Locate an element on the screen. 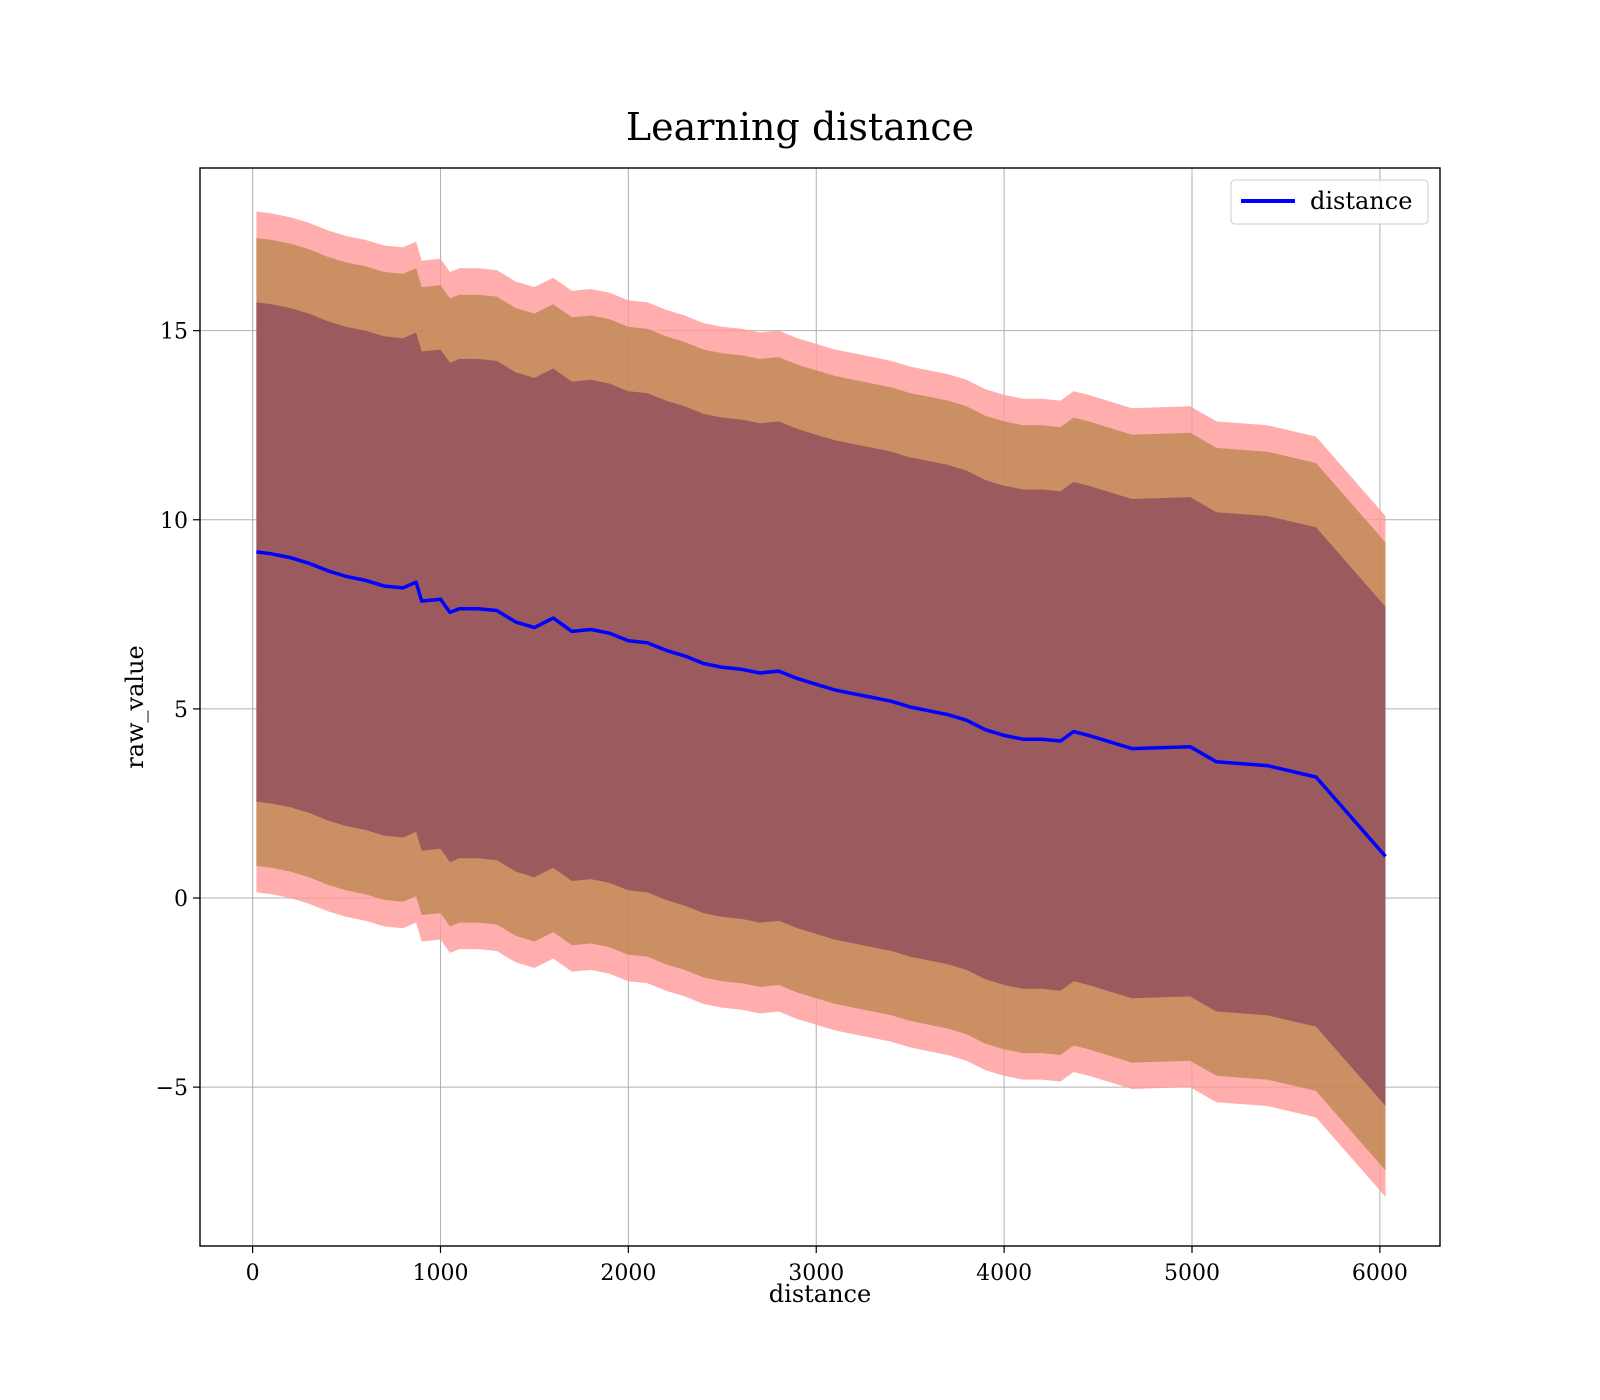  y-tick-label: 10 is located at coordinates (174, 521).